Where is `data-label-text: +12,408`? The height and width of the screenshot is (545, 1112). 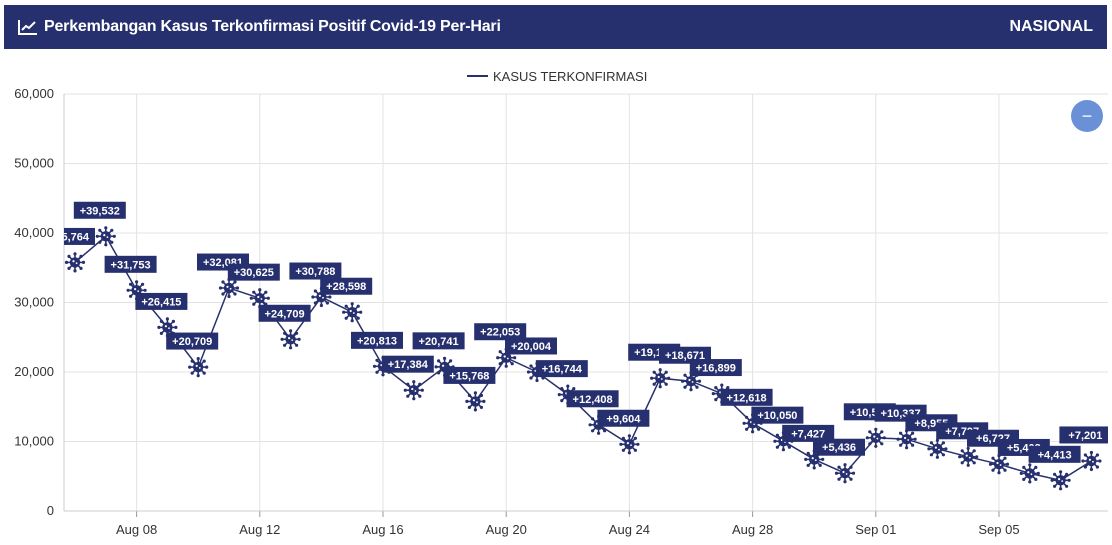
data-label-text: +12,408 is located at coordinates (593, 400).